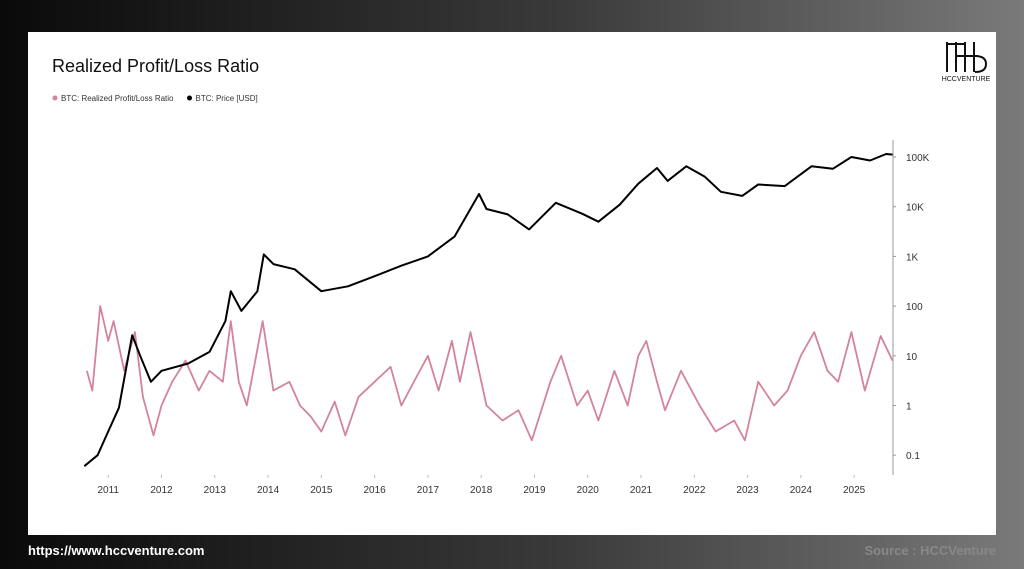 This screenshot has width=1024, height=569. I want to click on x-tick-label: 2021, so click(641, 490).